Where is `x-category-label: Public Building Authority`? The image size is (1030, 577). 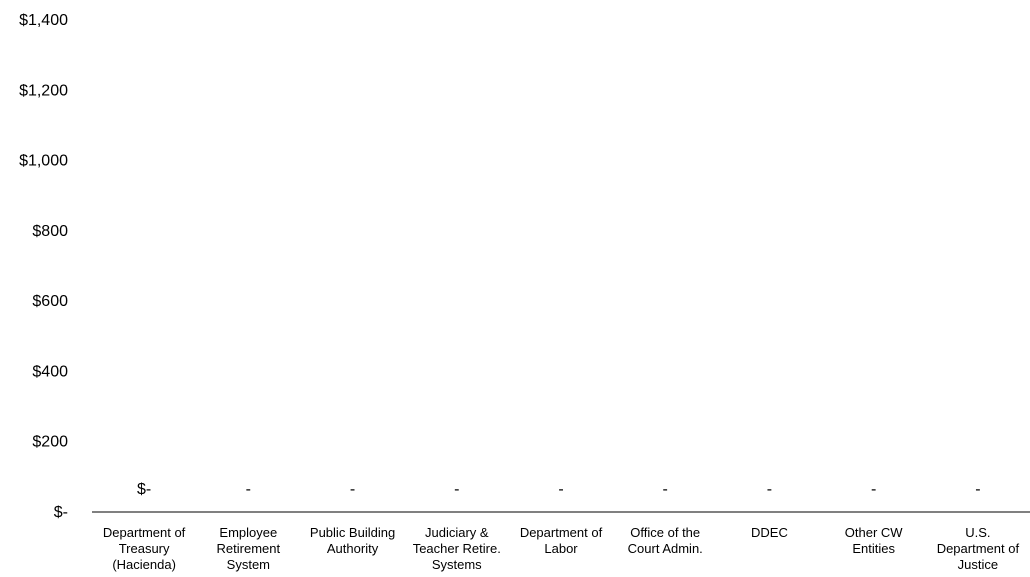
x-category-label: Public Building Authority is located at coordinates (352, 540).